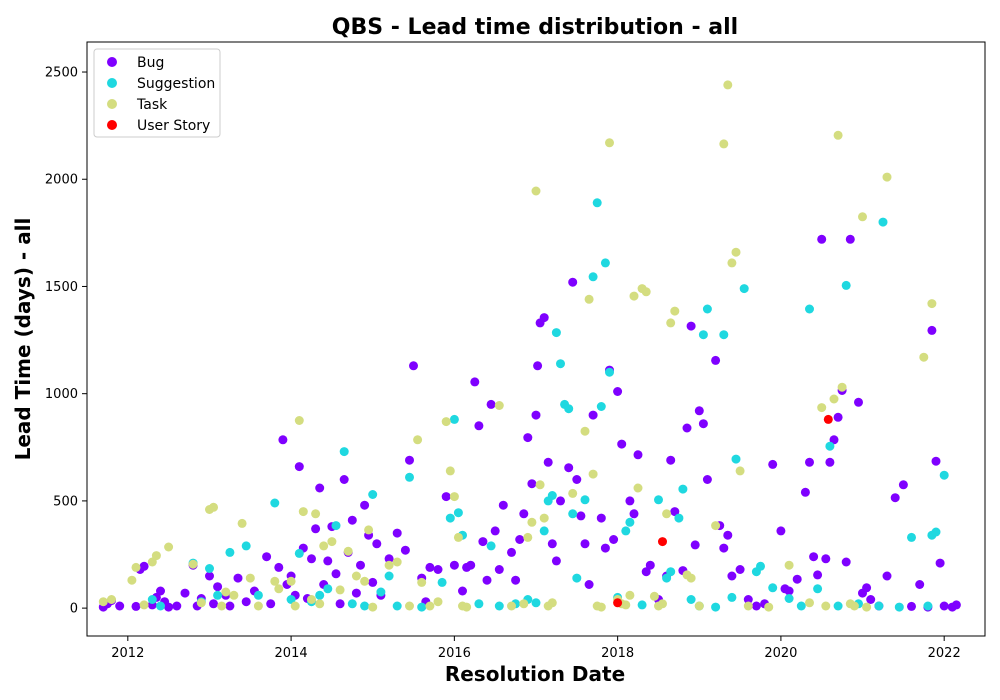  What do you see at coordinates (112, 104) in the screenshot?
I see `legend-marker-task` at bounding box center [112, 104].